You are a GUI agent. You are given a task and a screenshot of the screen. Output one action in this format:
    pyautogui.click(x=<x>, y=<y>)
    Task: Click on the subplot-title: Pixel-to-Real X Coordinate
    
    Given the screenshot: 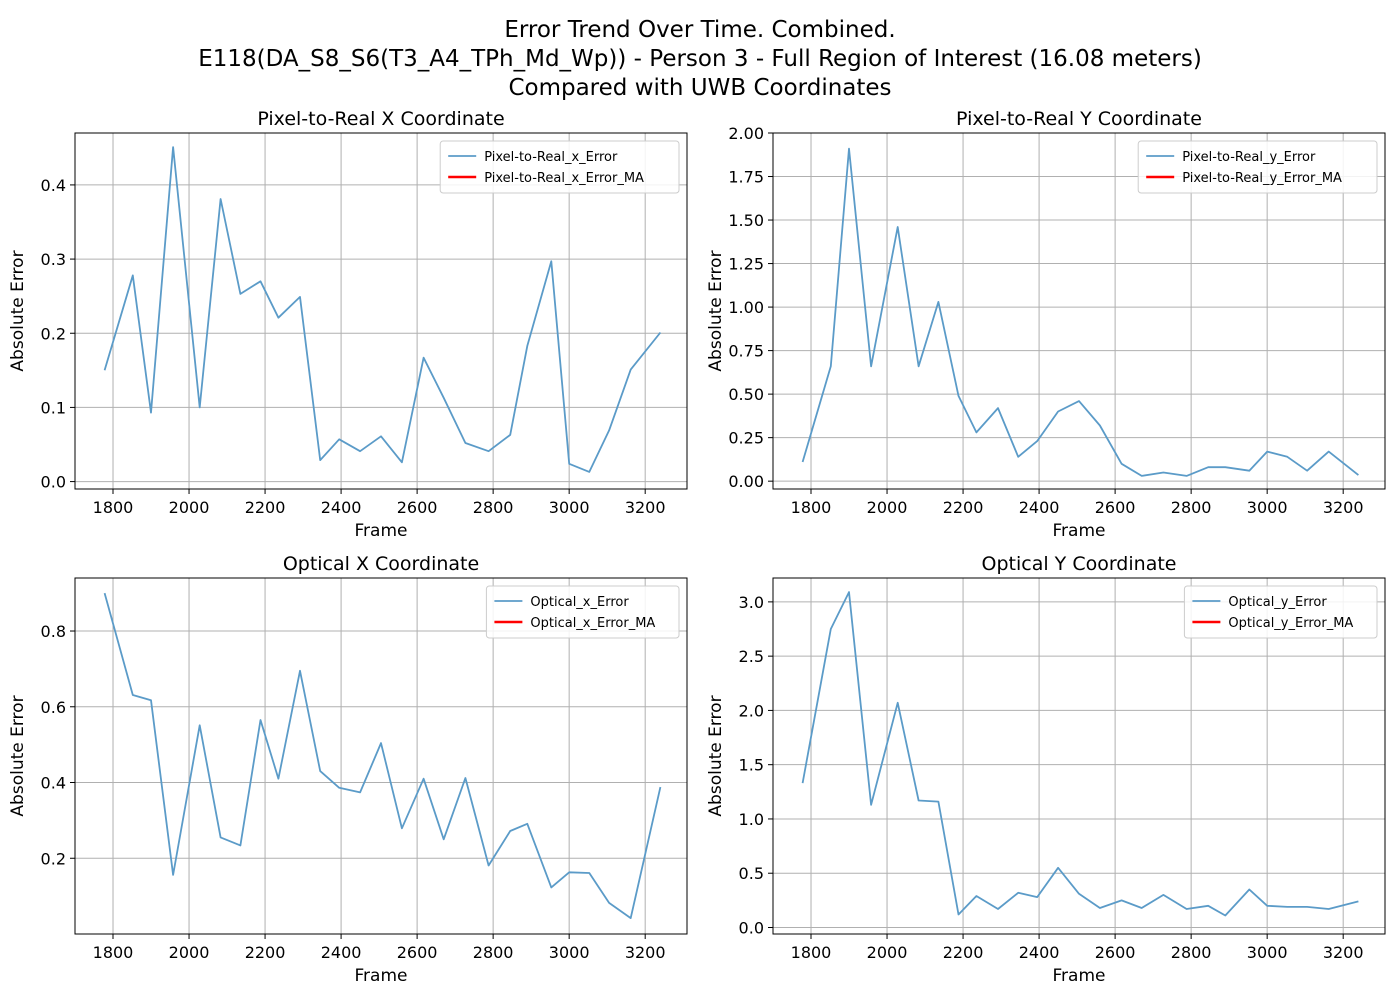 What is the action you would take?
    pyautogui.click(x=380, y=119)
    